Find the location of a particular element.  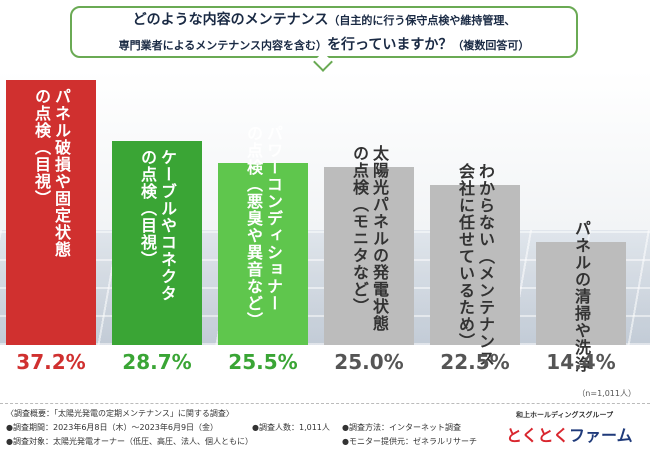

brand-logo: とくとくファーム is located at coordinates (569, 434).